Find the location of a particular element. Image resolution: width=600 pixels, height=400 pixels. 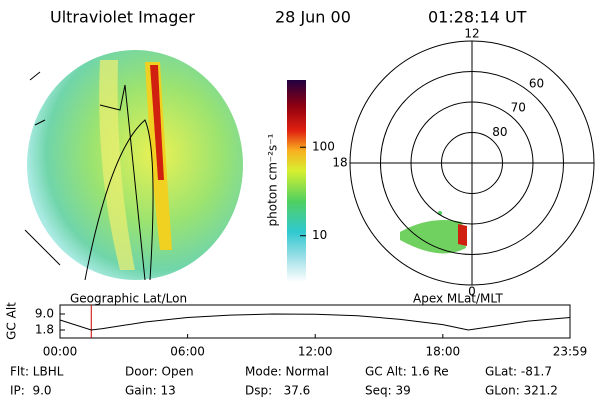

x-tick-label: 18:00 is located at coordinates (443, 352).